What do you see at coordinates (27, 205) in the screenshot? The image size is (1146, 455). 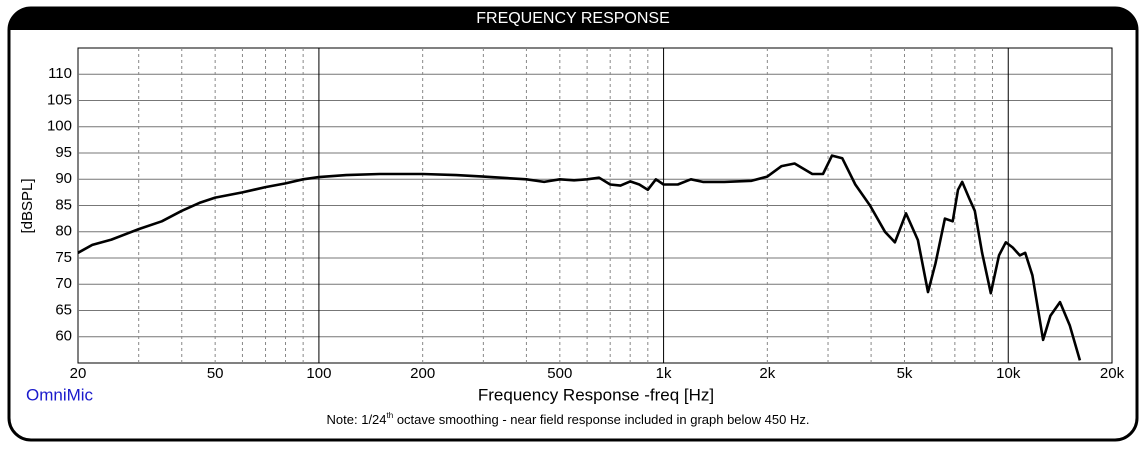 I see `y-axis-label: [dBSPL]` at bounding box center [27, 205].